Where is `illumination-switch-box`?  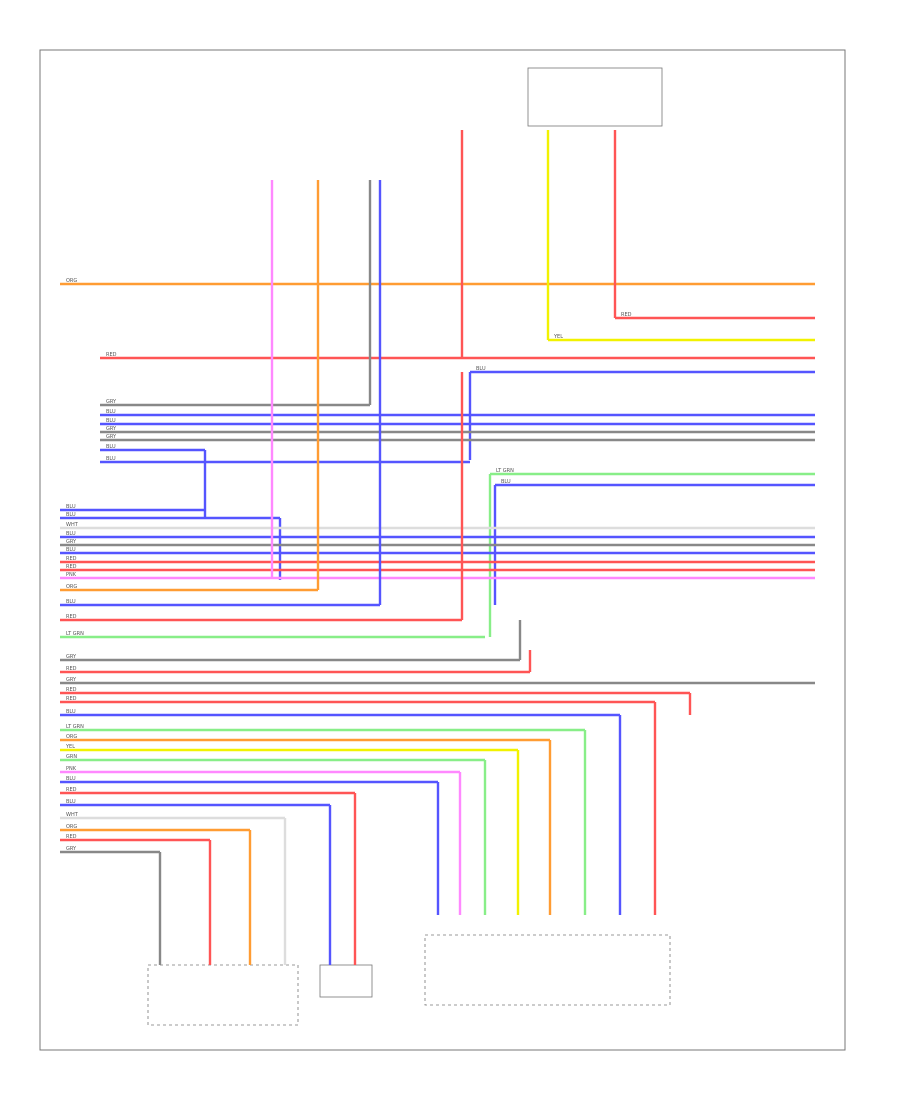
illumination-switch-box is located at coordinates (547, 970).